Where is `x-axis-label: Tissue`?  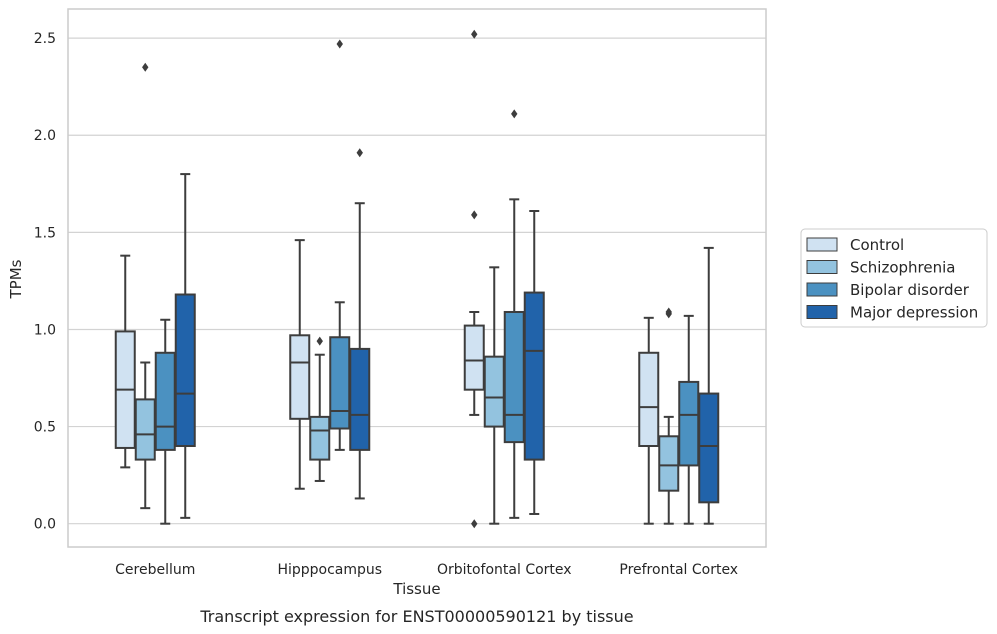
x-axis-label: Tissue is located at coordinates (416, 589).